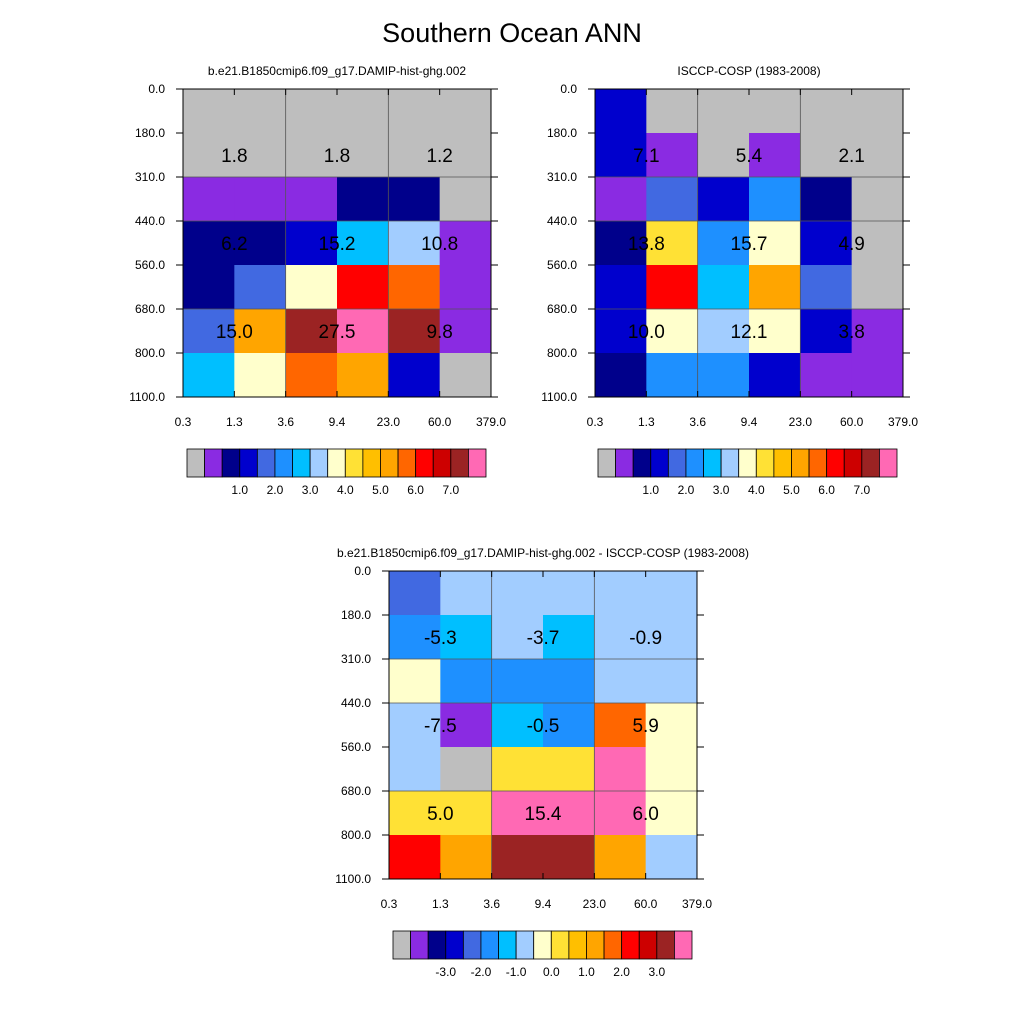 The width and height of the screenshot is (1024, 1024). Describe the element at coordinates (234, 244) in the screenshot. I see `cell-value-label: 6.2` at that location.